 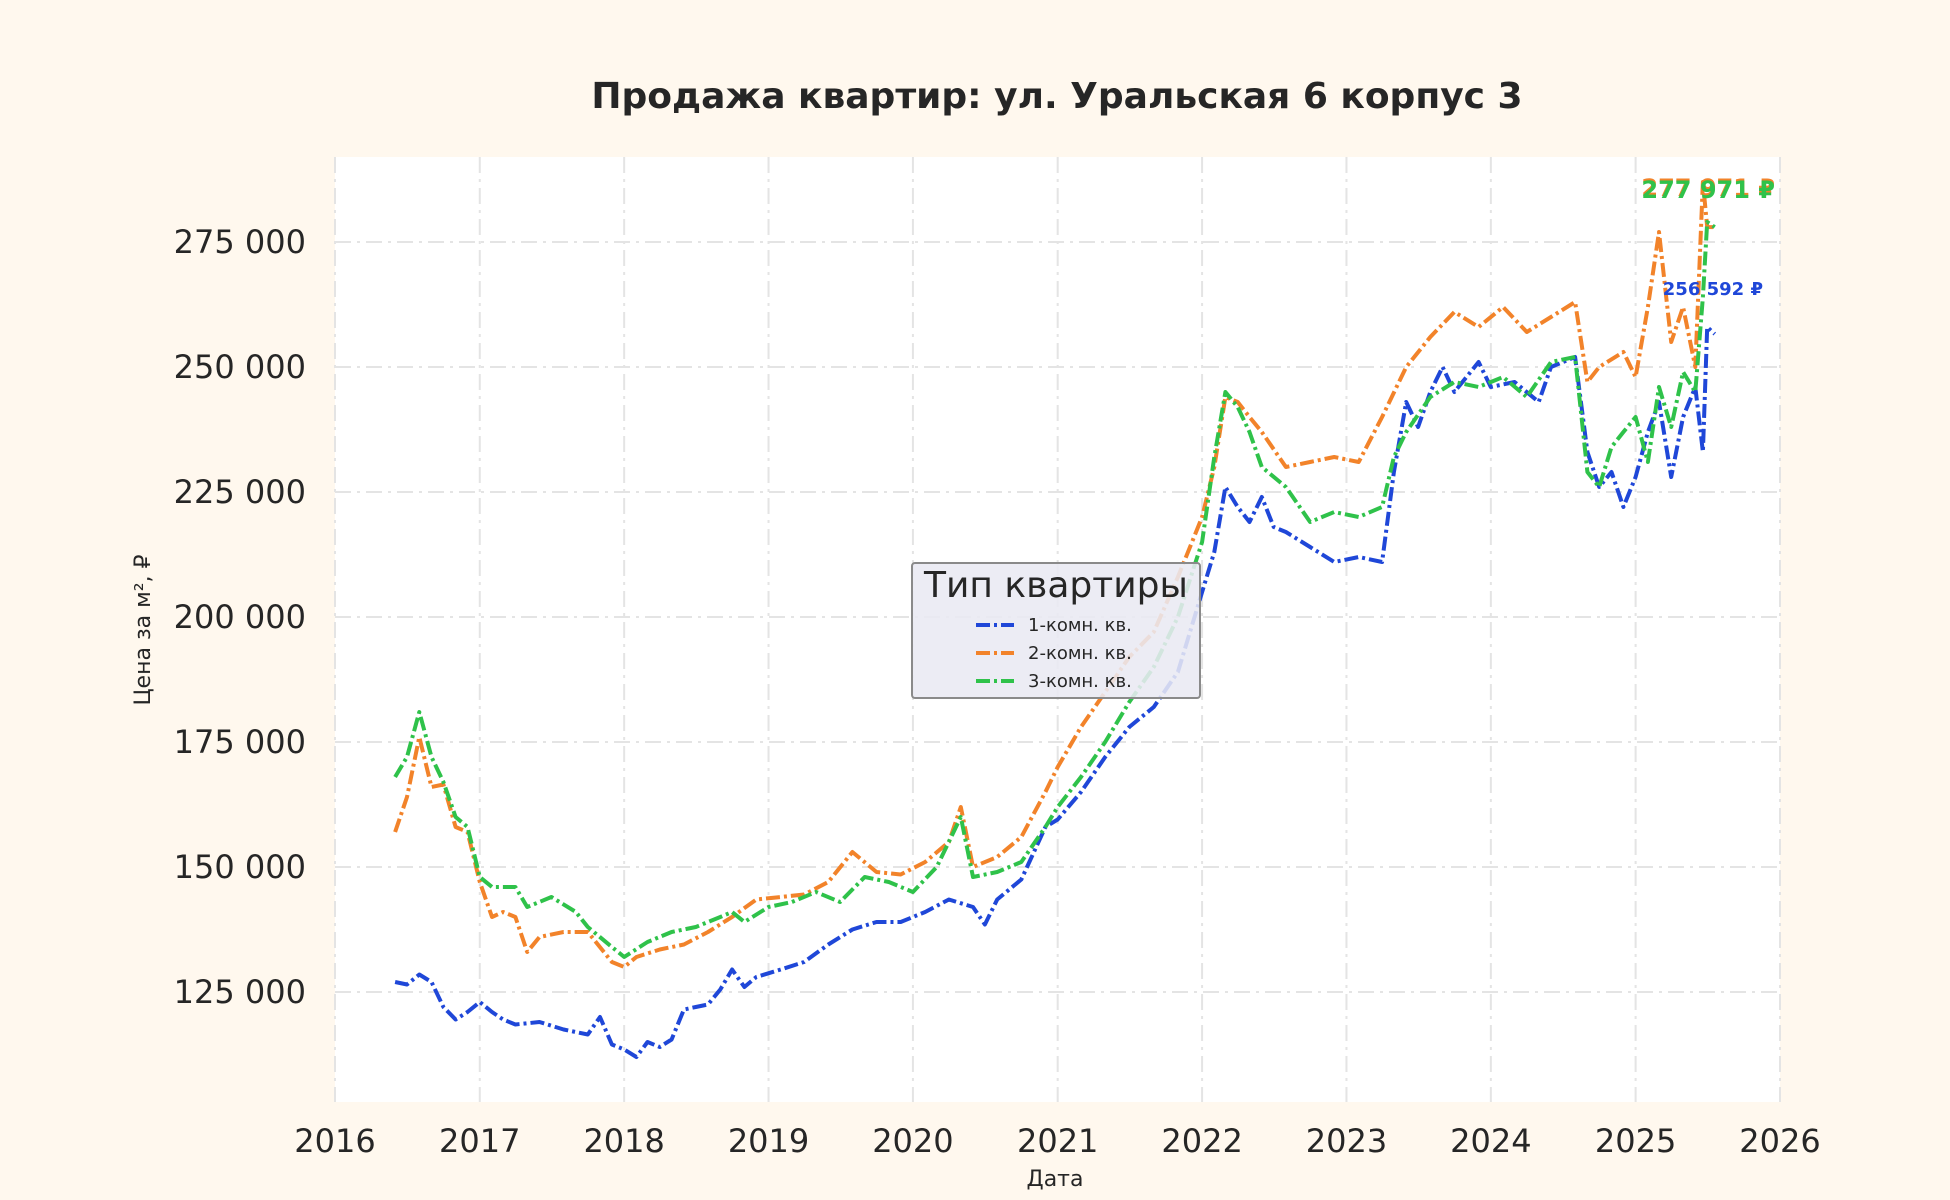 I want to click on x-tick-label: 2022, so click(x=1201, y=1141).